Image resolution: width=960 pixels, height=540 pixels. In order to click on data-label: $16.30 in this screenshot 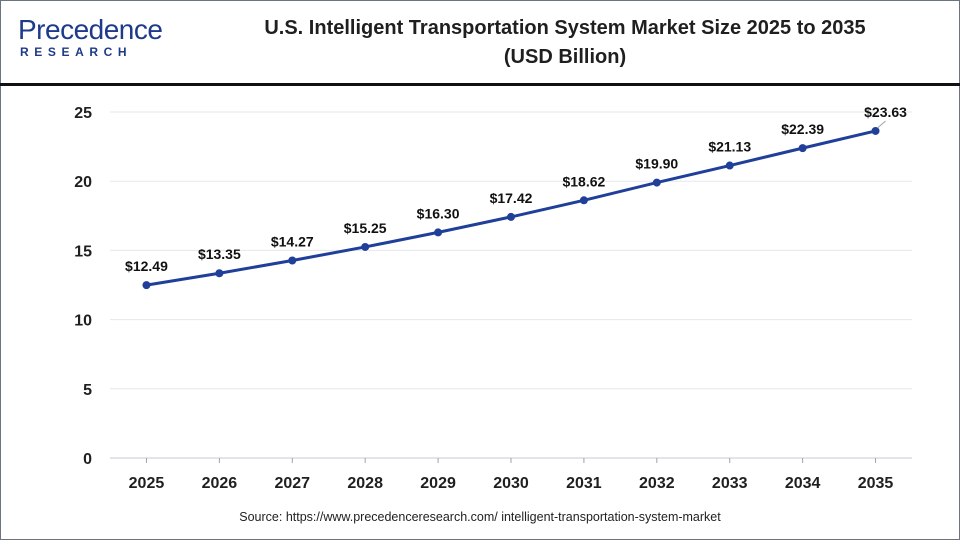, I will do `click(438, 213)`.